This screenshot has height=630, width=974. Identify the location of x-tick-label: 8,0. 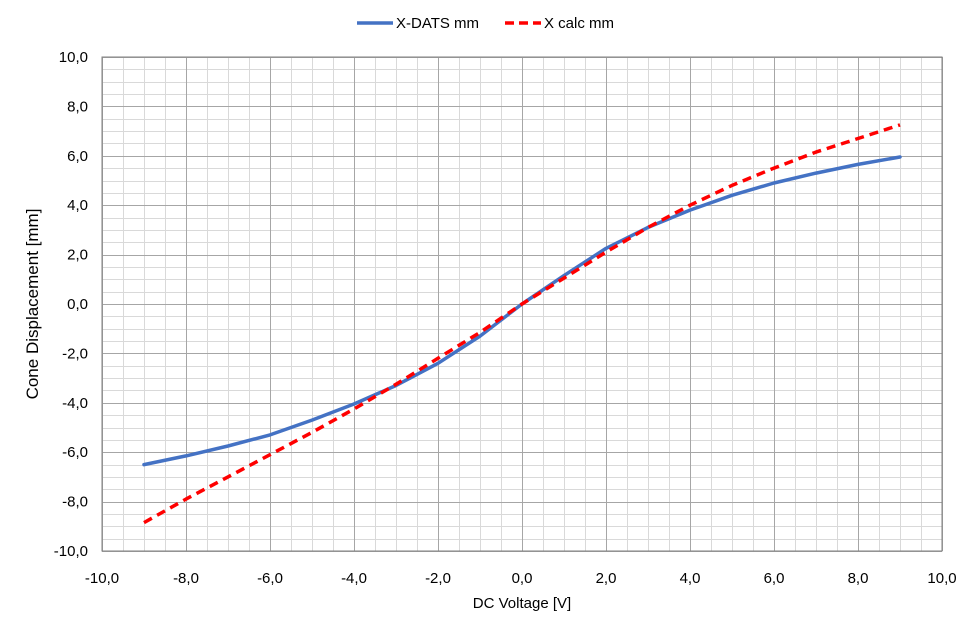
(858, 578).